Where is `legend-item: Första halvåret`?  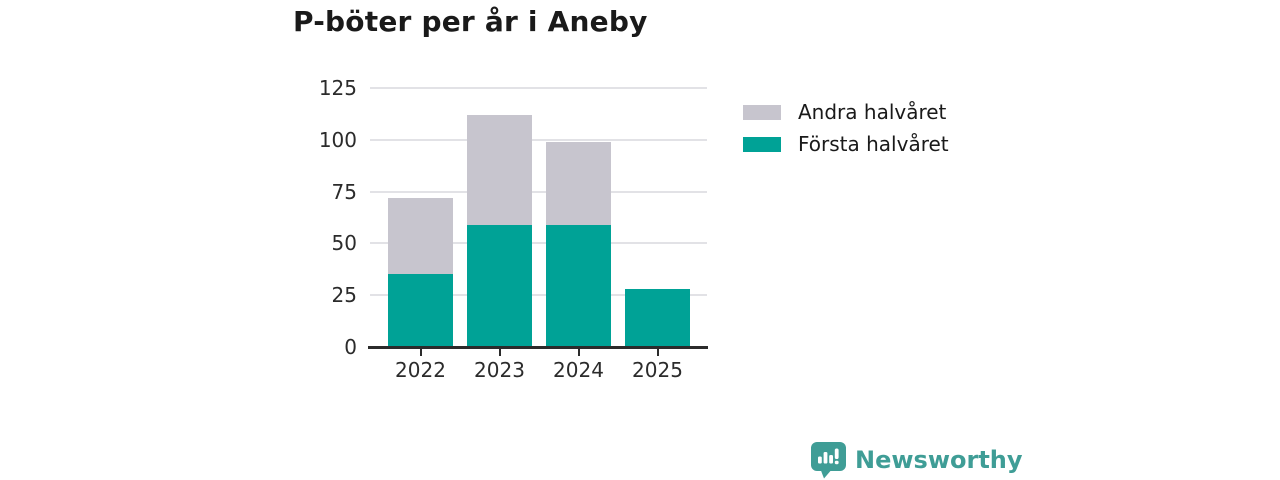 legend-item: Första halvåret is located at coordinates (846, 144).